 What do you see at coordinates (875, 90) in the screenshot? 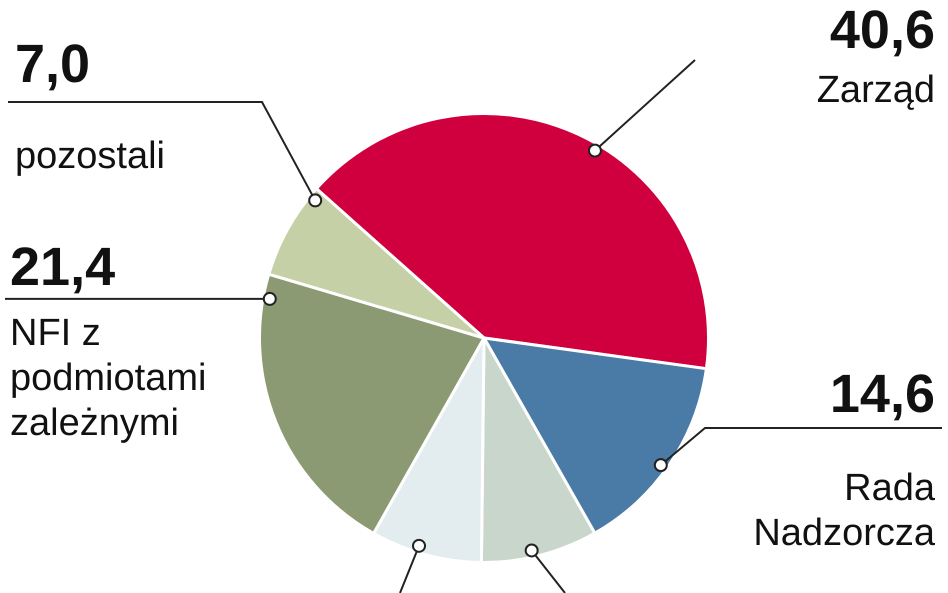
I see `slice-label: Zarząd` at bounding box center [875, 90].